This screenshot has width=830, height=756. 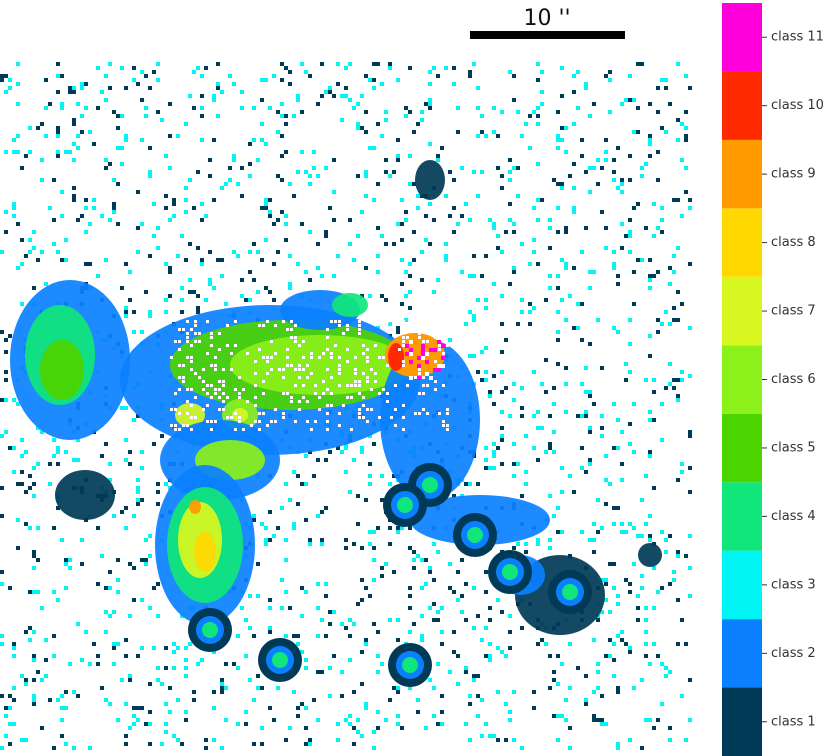 What do you see at coordinates (430, 180) in the screenshot?
I see `region` at bounding box center [430, 180].